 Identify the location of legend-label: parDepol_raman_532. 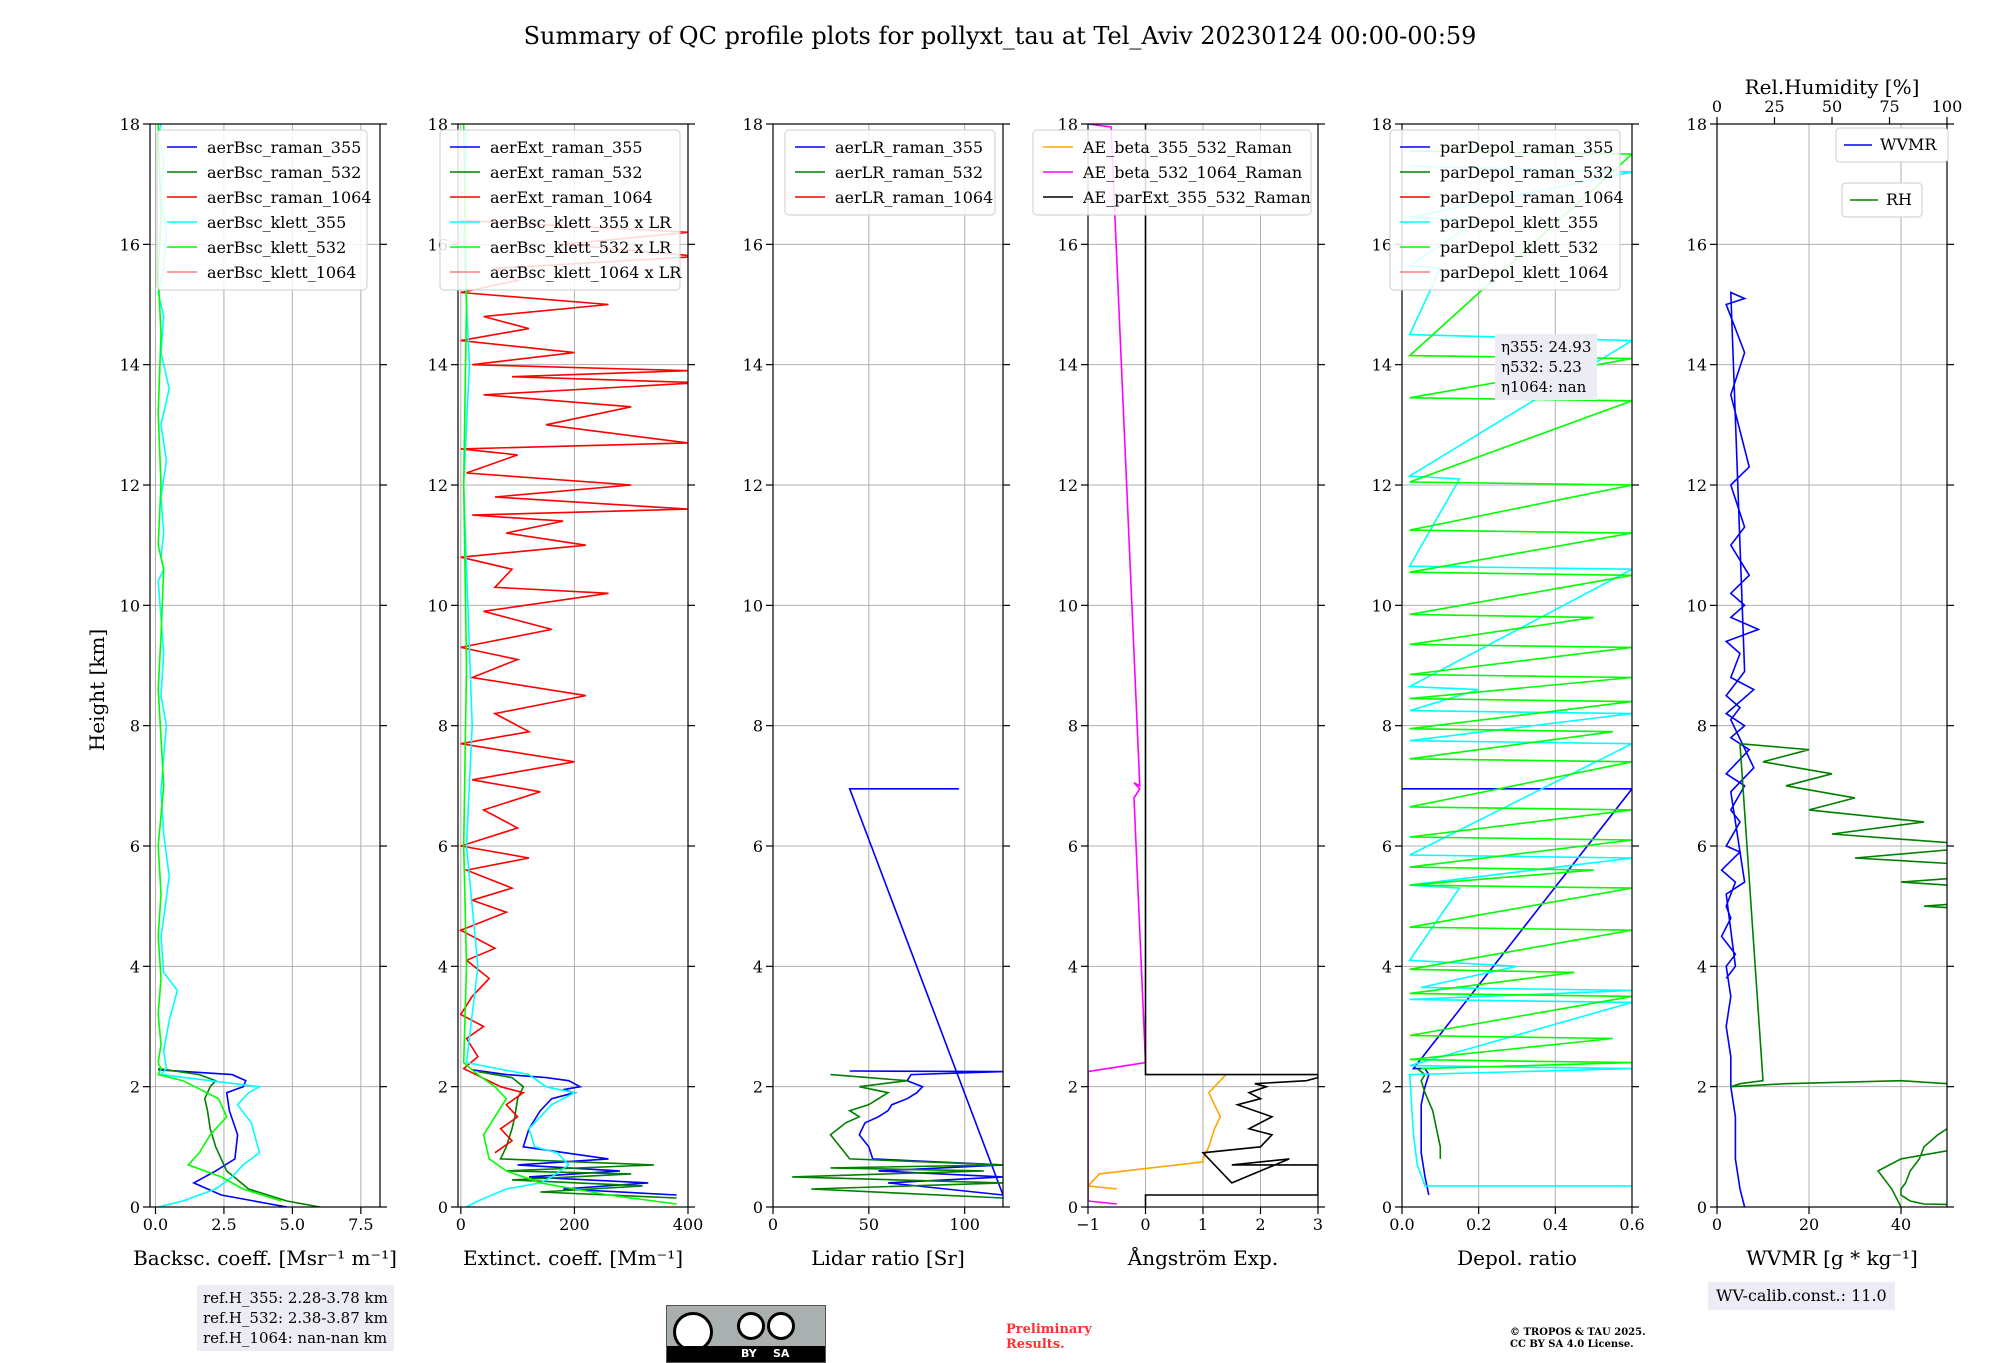
(1526, 172).